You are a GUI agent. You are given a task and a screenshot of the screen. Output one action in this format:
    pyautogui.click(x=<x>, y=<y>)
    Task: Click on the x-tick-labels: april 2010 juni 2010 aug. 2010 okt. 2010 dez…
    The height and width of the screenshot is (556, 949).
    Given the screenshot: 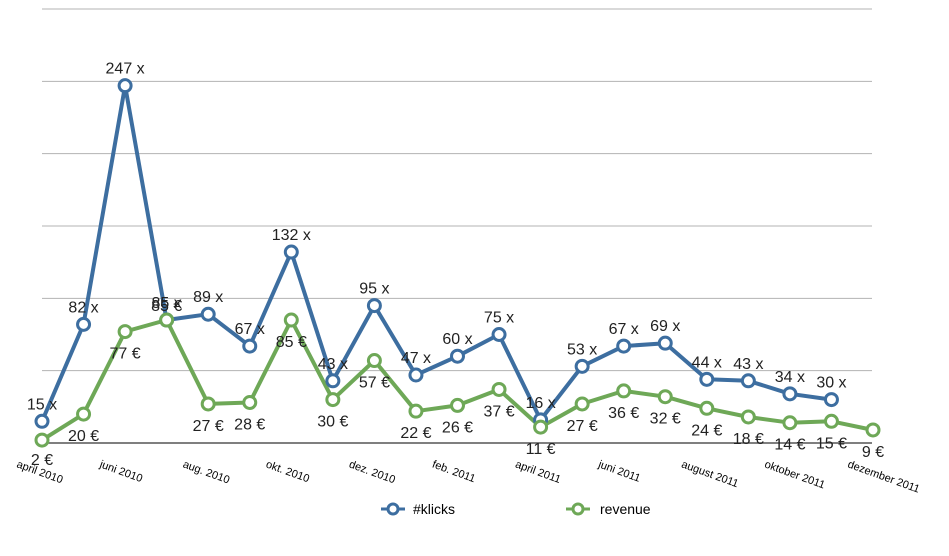 What is the action you would take?
    pyautogui.click(x=468, y=476)
    